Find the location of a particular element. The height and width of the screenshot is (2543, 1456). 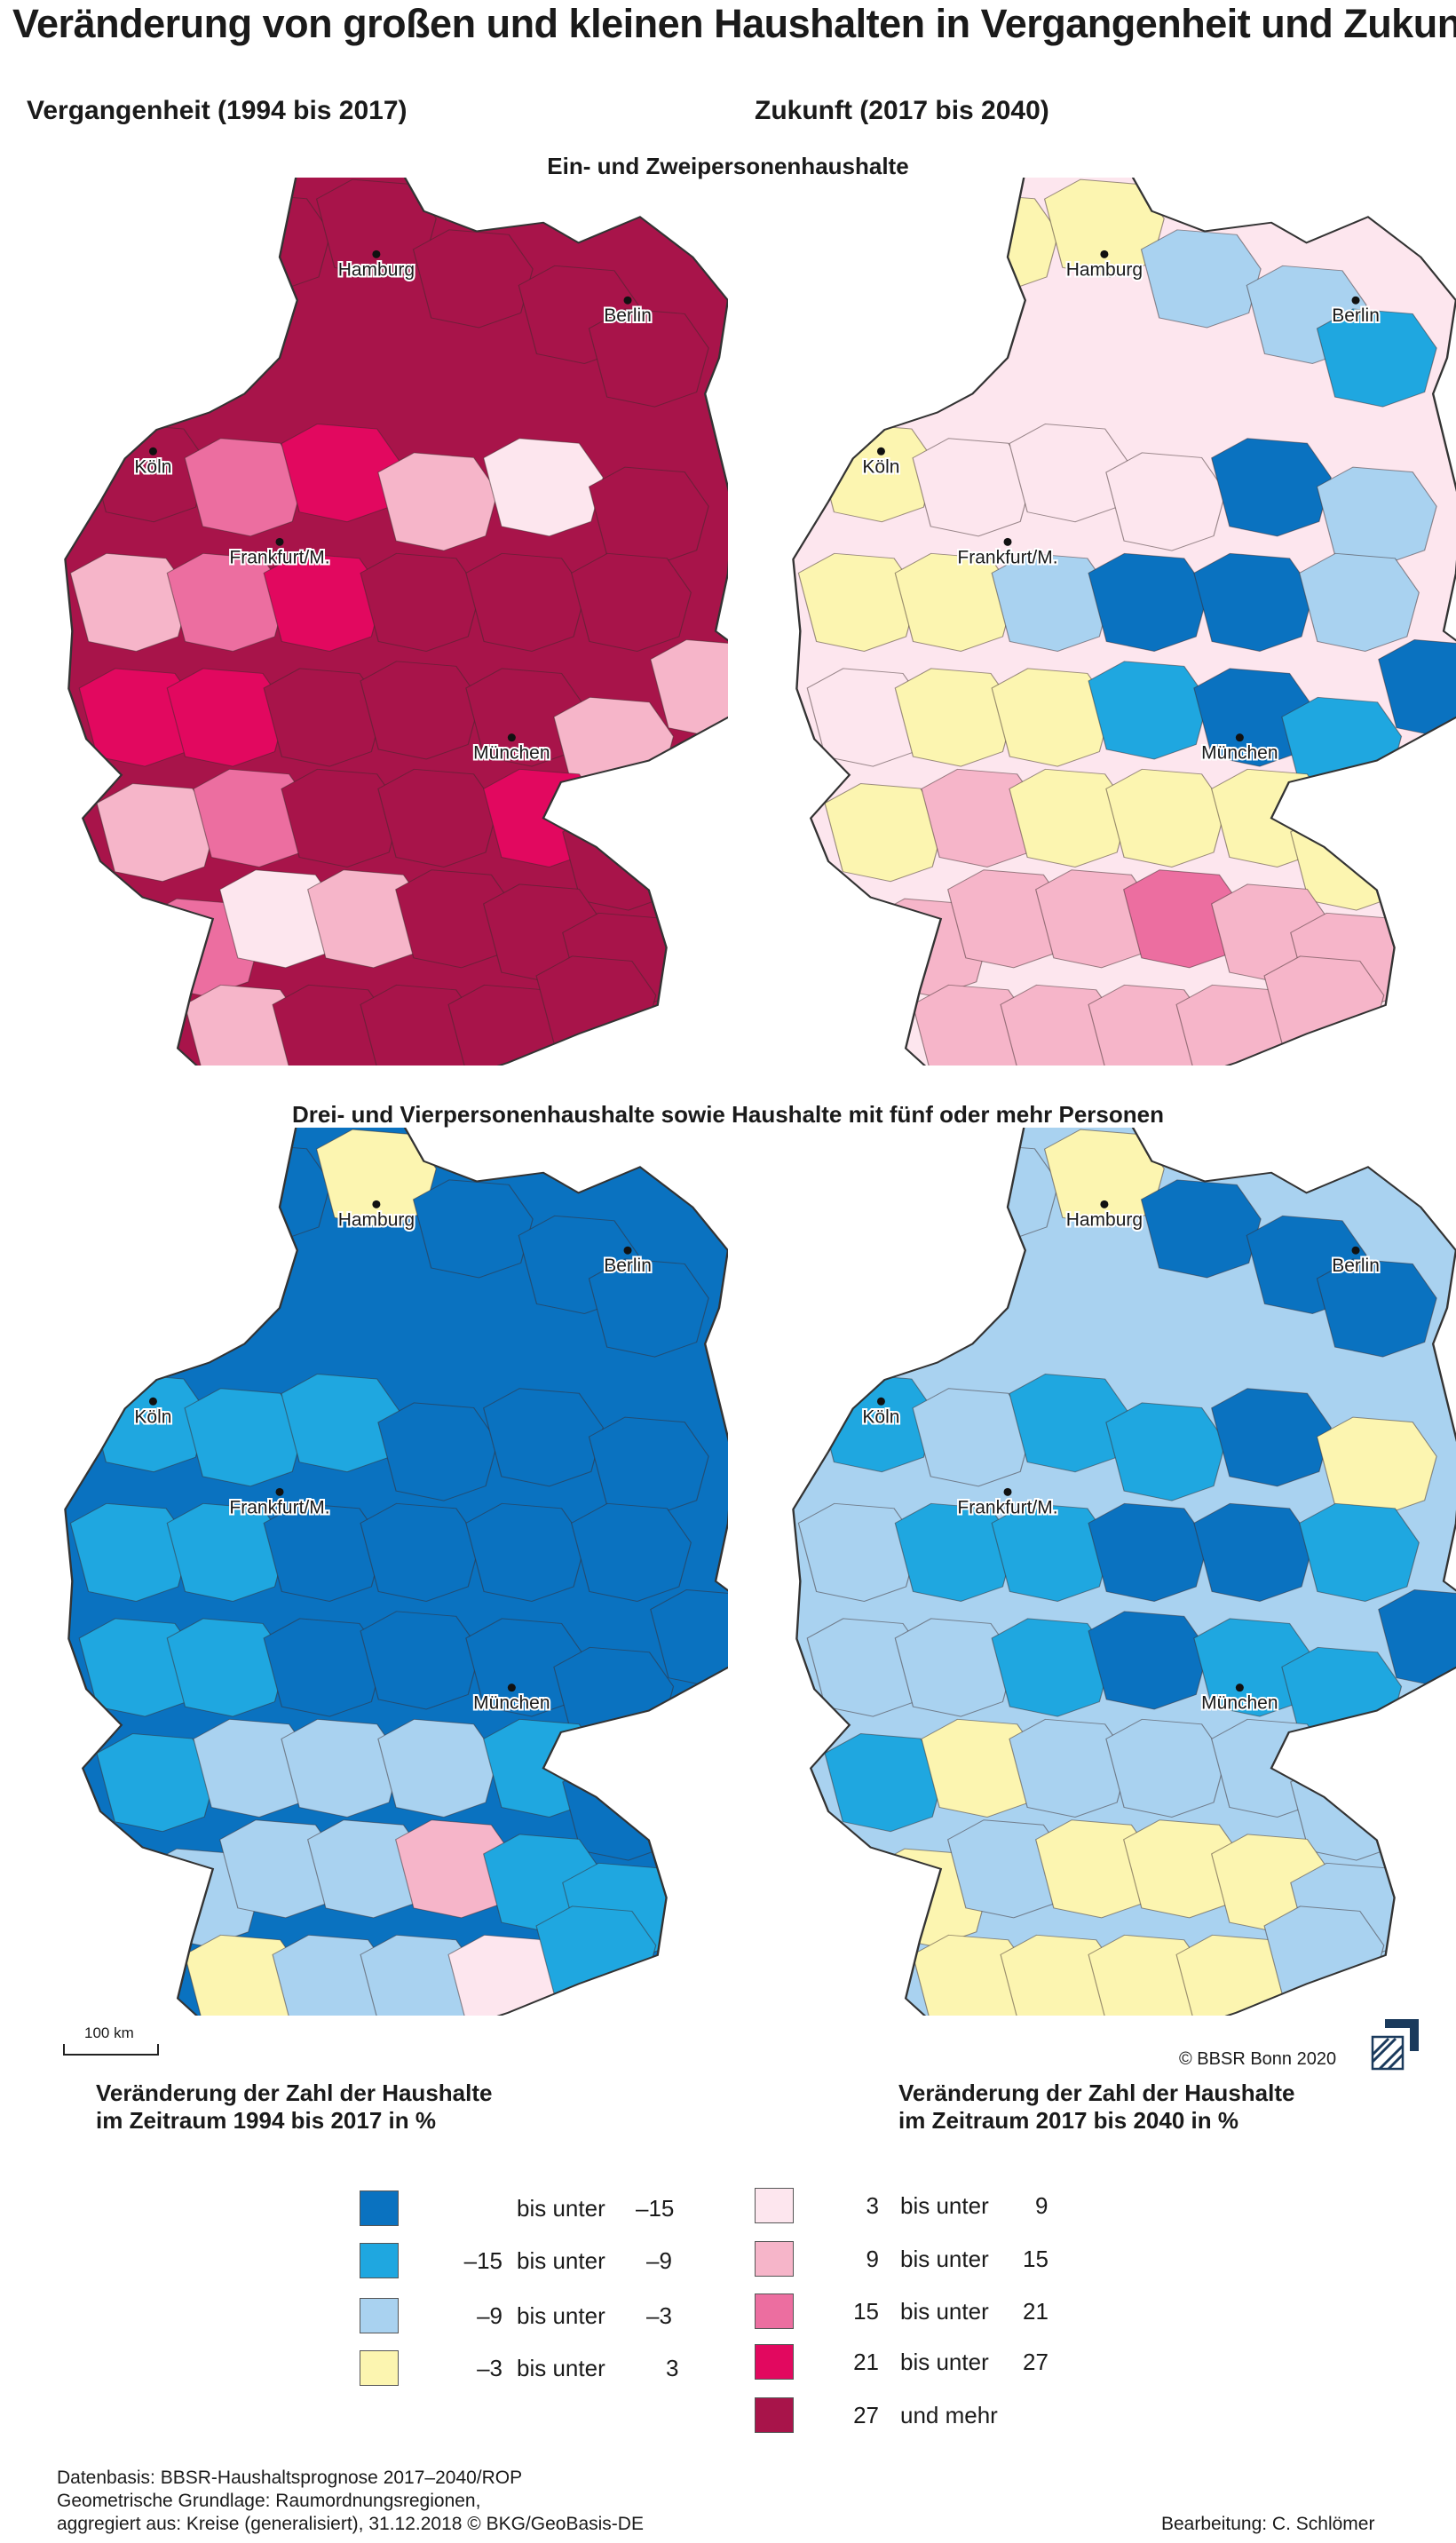

legend-label-from: 9 is located at coordinates (872, 2259).